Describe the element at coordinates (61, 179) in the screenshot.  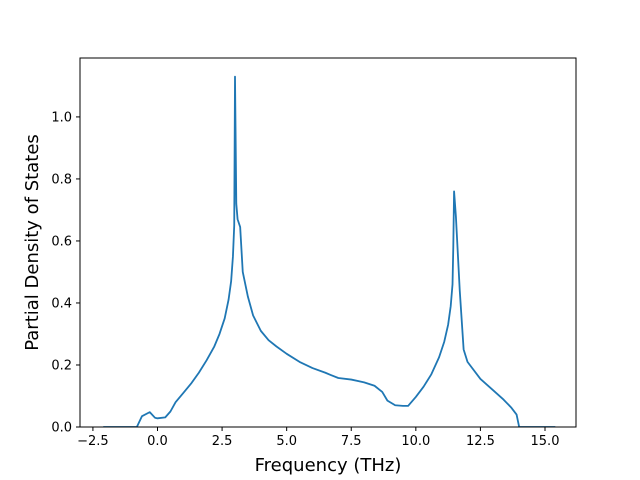
I see `y-tick-label: 0.8` at that location.